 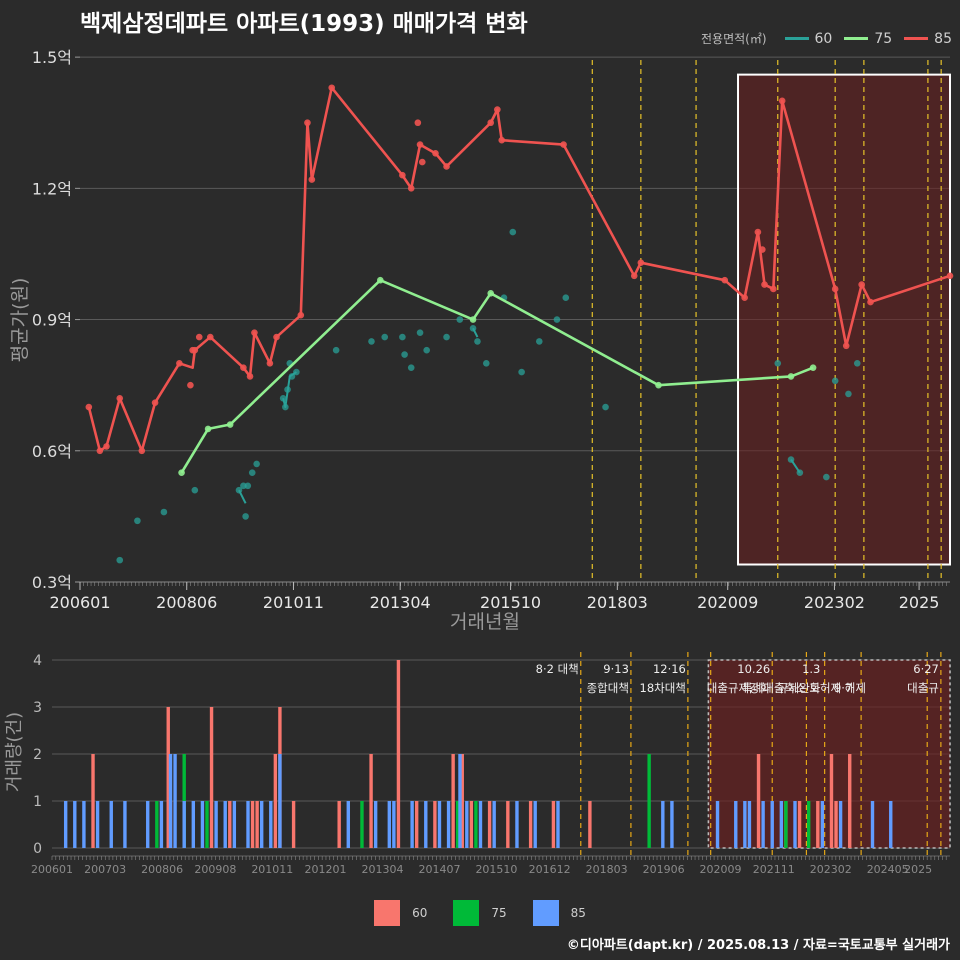 What do you see at coordinates (52, 188) in the screenshot?
I see `y-tick-label-3: 1.2억` at bounding box center [52, 188].